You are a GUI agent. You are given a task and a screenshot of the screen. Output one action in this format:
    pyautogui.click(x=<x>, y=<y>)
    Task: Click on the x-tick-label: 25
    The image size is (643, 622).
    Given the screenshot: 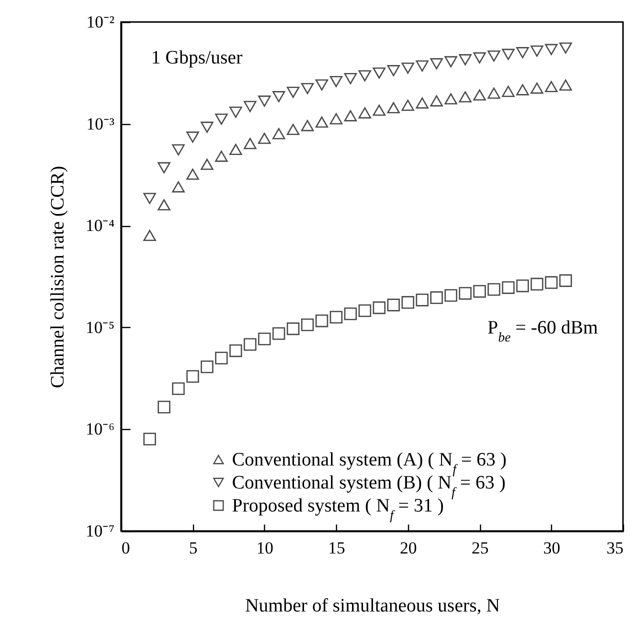 What is the action you would take?
    pyautogui.click(x=480, y=548)
    